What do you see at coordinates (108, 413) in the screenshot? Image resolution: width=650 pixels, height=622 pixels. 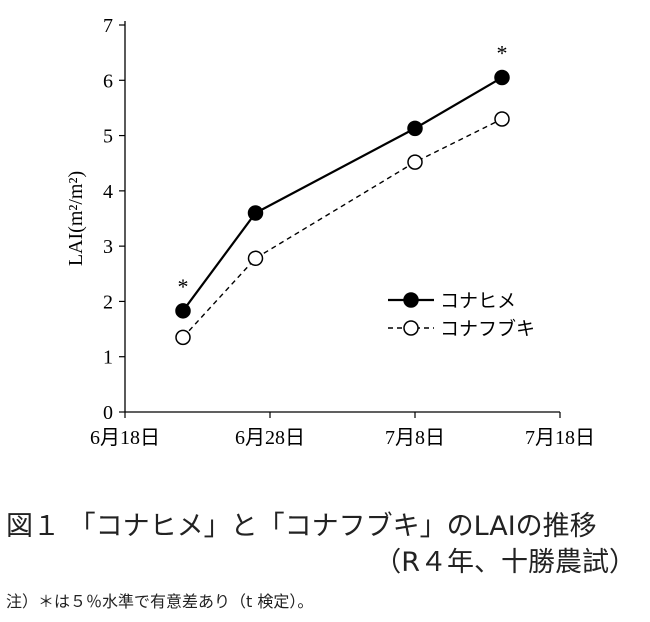 I see `y-tick-label: 0` at bounding box center [108, 413].